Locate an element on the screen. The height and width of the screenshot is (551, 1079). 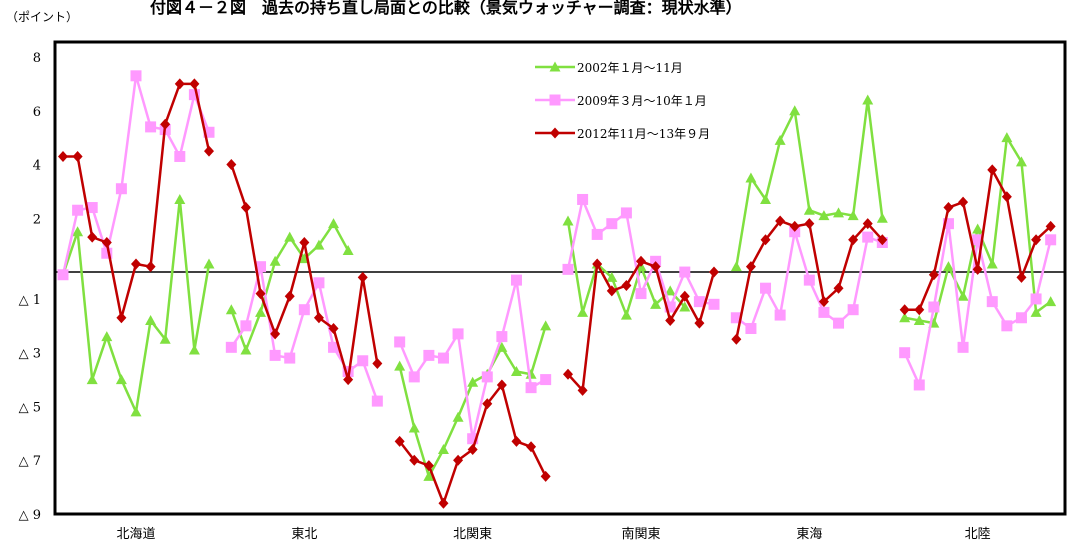
y-tick-label: △ 7 is located at coordinates (30, 461).